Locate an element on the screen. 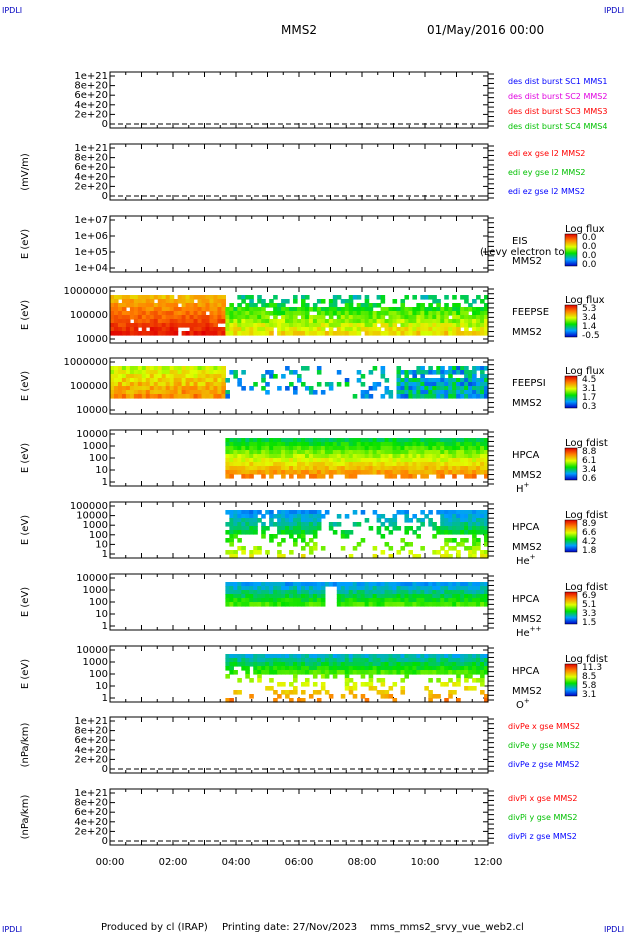 This screenshot has width=630, height=938. y-axis-label: E (eV) is located at coordinates (25, 315).